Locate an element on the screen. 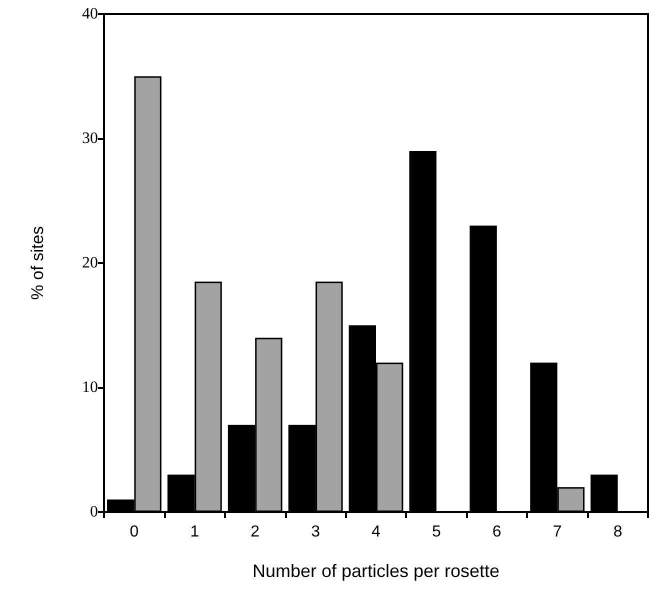 The width and height of the screenshot is (654, 596). y-tick-label: 10 is located at coordinates (90, 387).